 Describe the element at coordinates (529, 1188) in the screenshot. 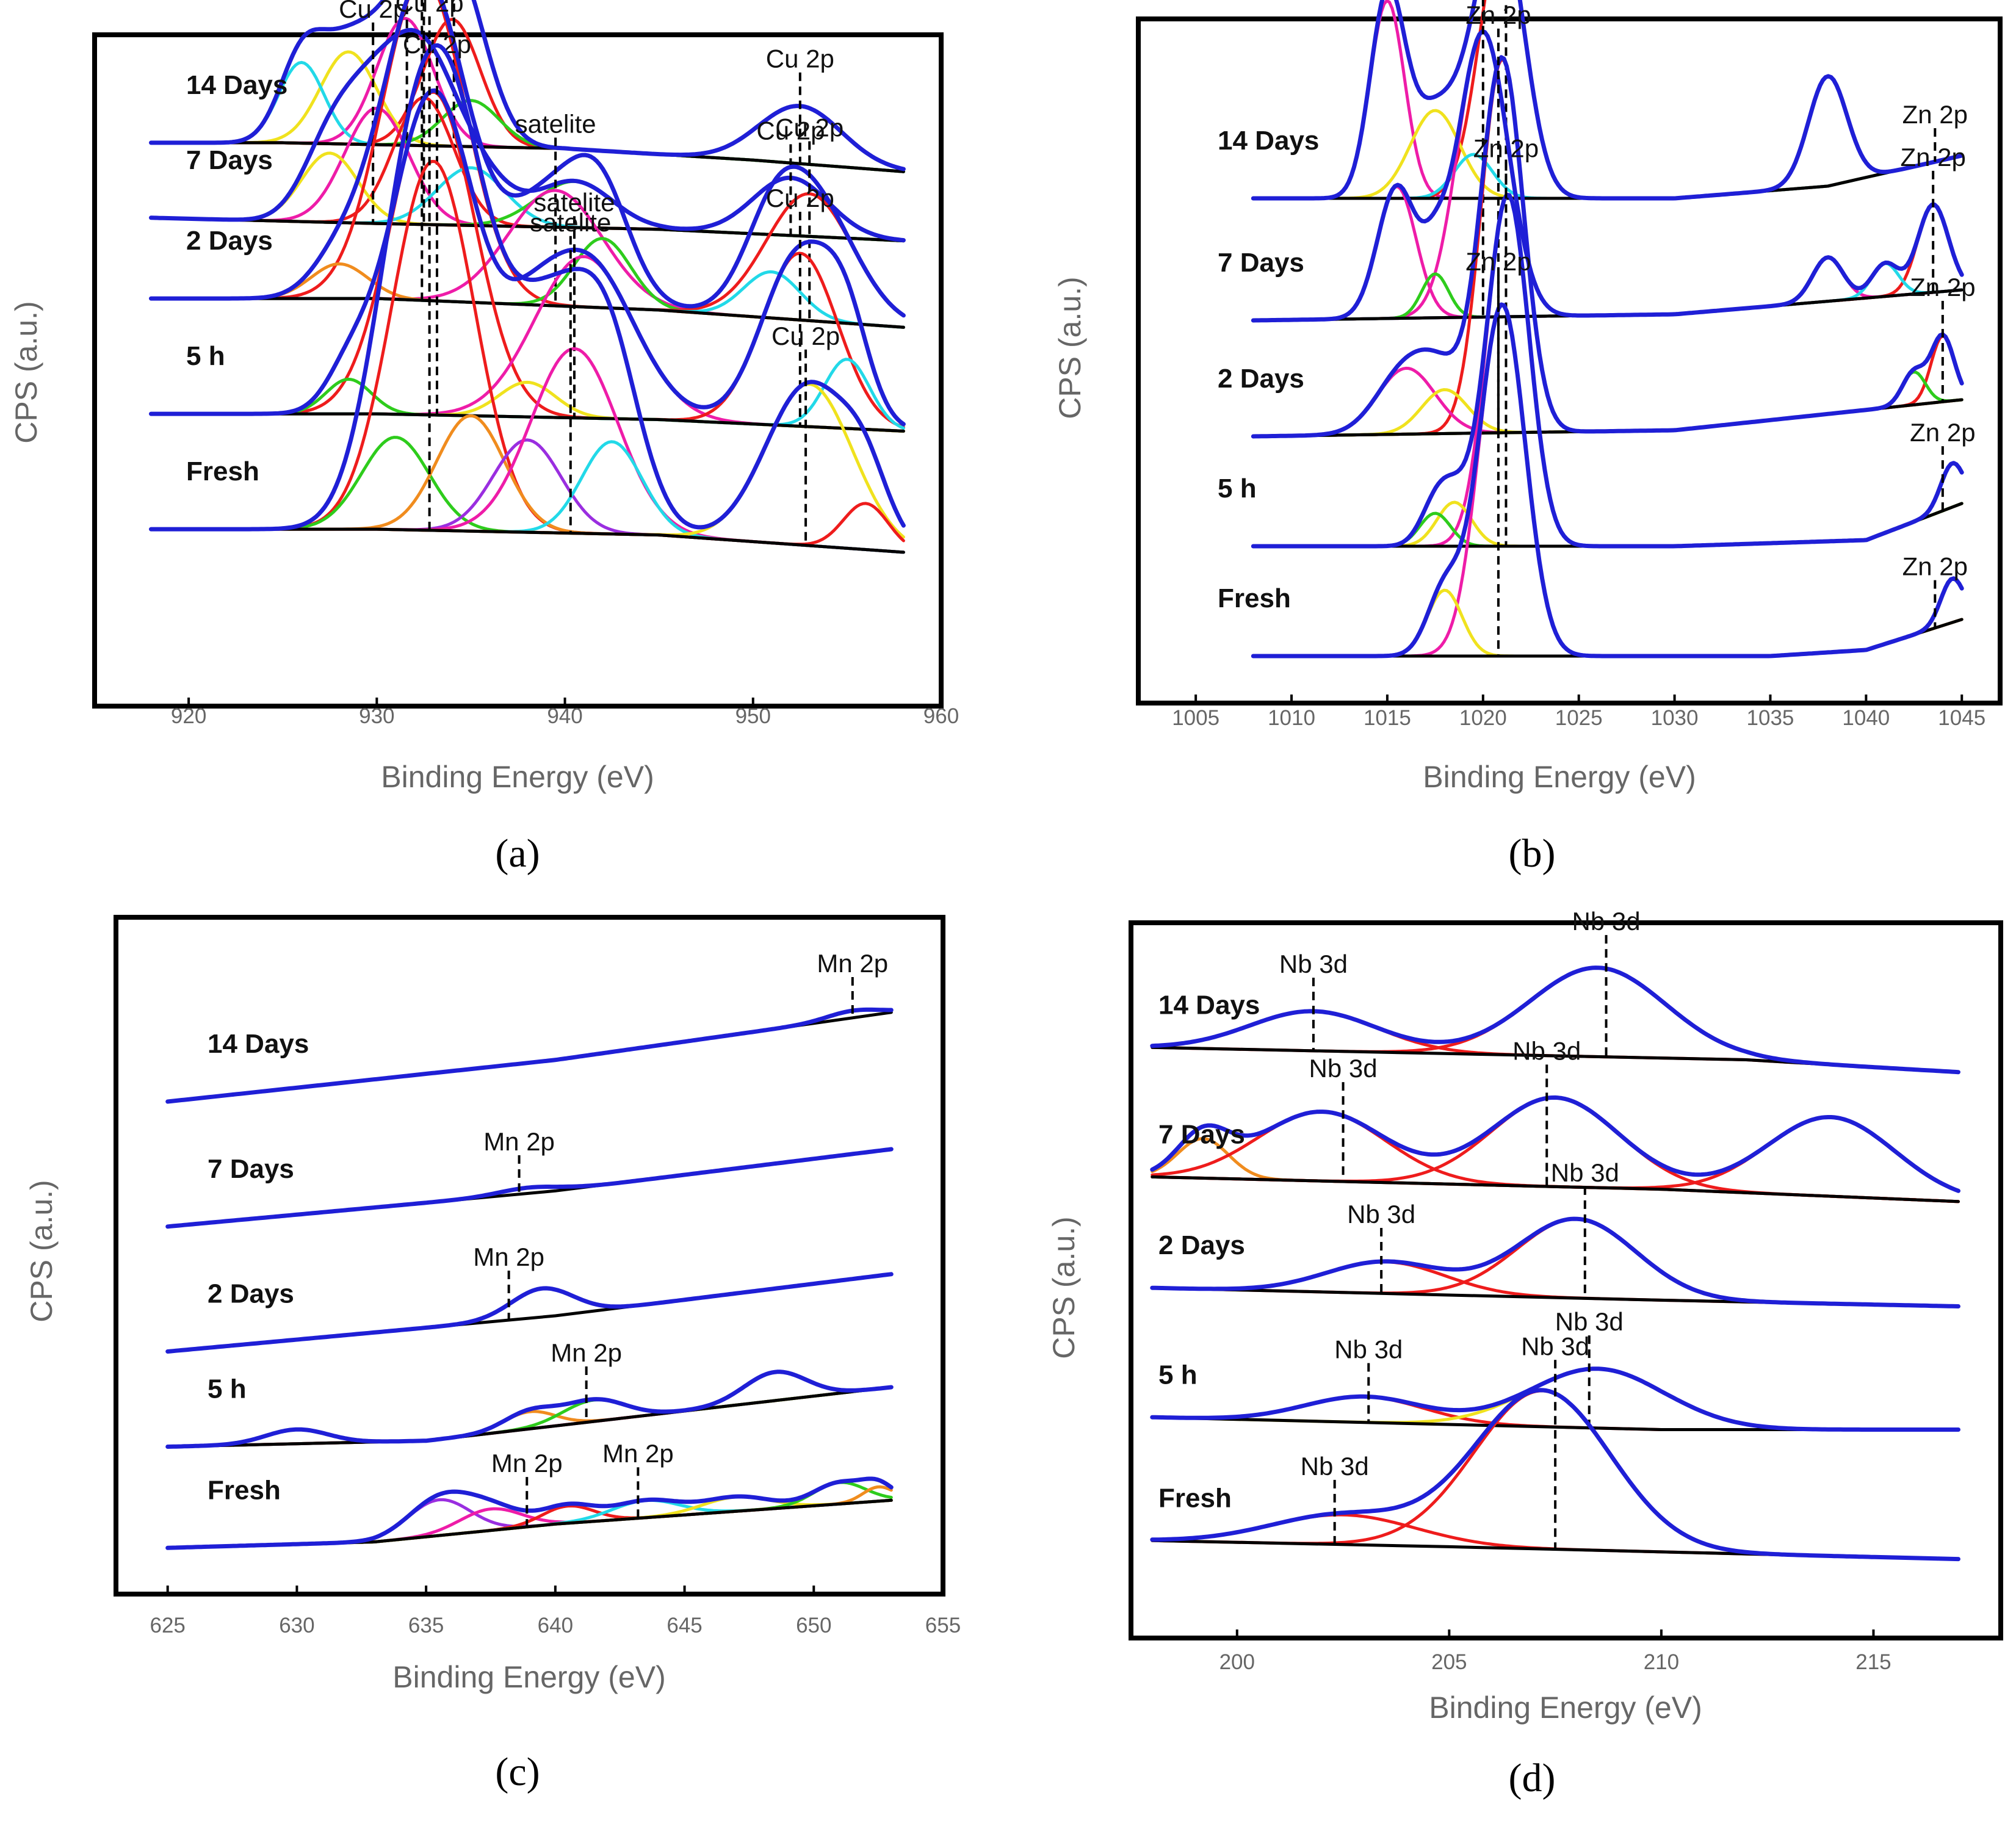

I see `panel-c-spectrum-1-envelope` at that location.